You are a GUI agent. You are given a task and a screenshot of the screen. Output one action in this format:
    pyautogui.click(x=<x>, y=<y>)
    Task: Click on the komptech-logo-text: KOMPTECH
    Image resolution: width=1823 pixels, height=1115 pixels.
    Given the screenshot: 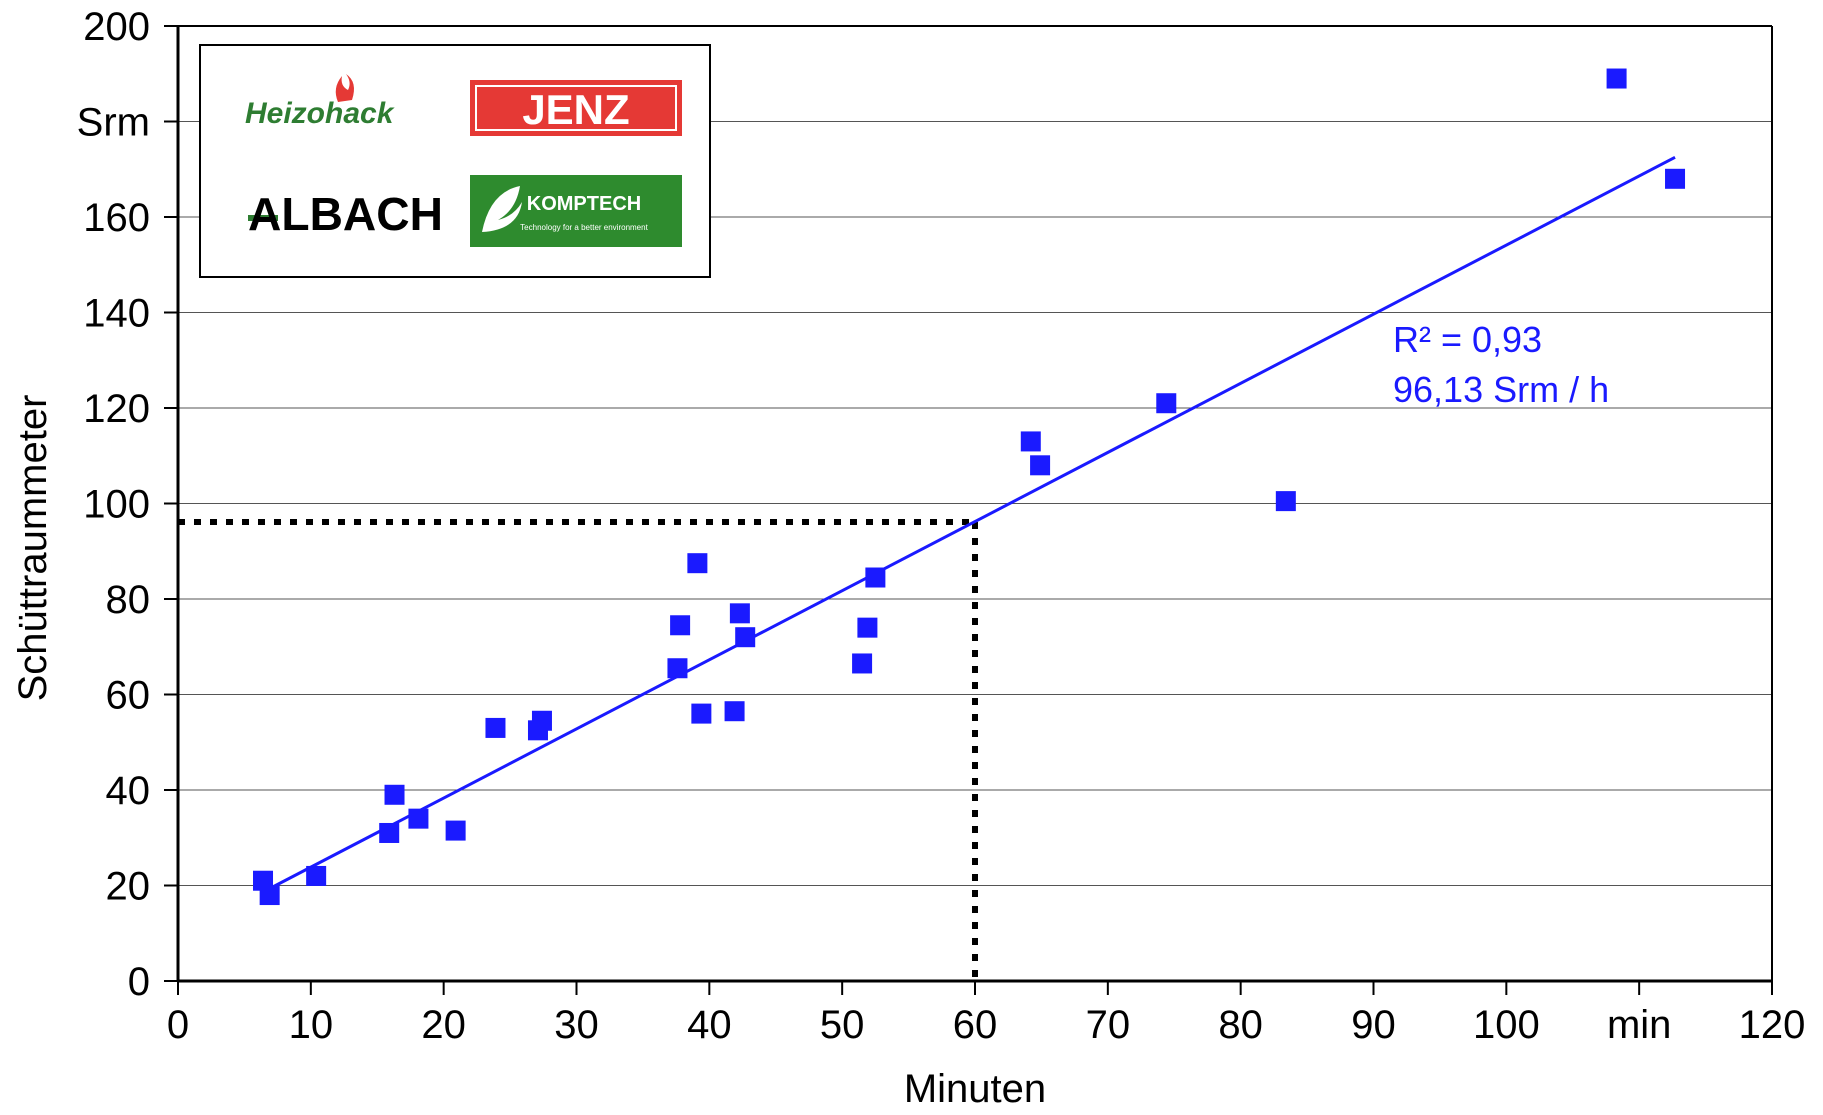 What is the action you would take?
    pyautogui.click(x=584, y=204)
    